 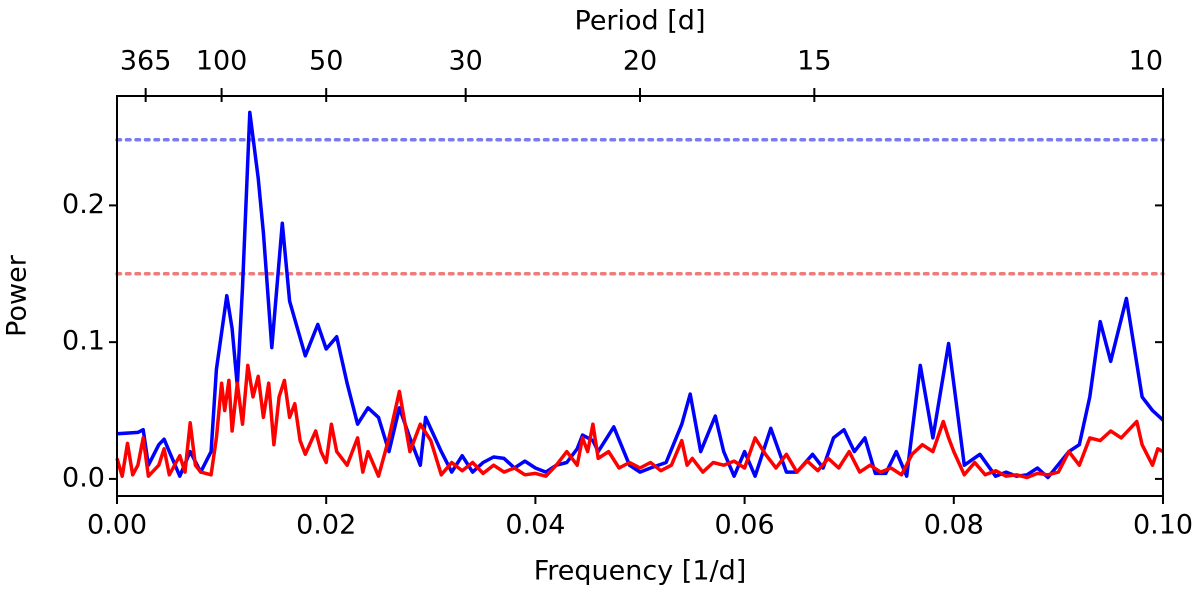 What do you see at coordinates (745, 525) in the screenshot?
I see `x-tick-label: 0.06` at bounding box center [745, 525].